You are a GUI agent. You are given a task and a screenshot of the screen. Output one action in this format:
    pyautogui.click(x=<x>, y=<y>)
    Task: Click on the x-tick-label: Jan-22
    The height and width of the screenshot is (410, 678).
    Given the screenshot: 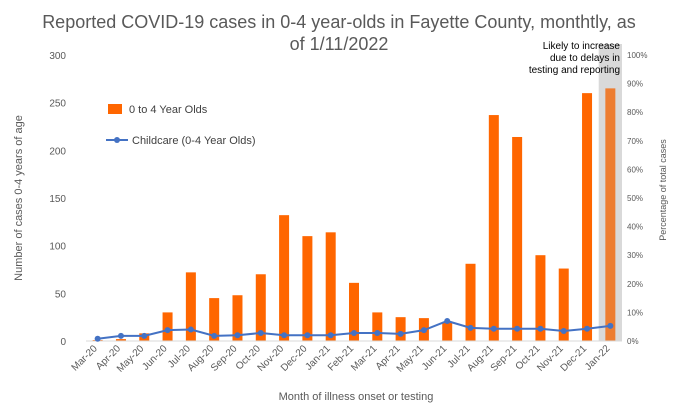 What is the action you would take?
    pyautogui.click(x=598, y=358)
    